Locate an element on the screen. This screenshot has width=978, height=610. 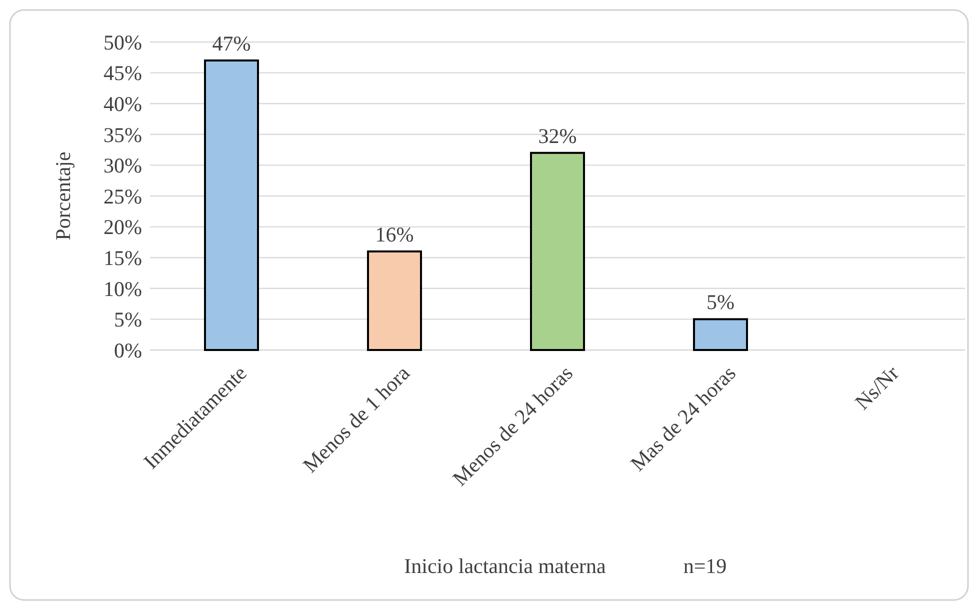
y-axis-title: Porcentaje is located at coordinates (63, 196).